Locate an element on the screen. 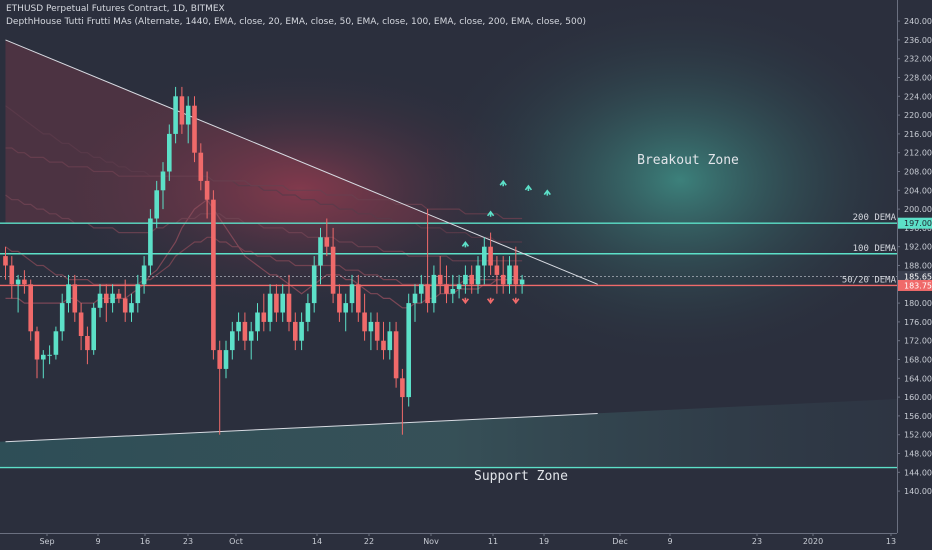  time-tick-label: 23 is located at coordinates (188, 541).